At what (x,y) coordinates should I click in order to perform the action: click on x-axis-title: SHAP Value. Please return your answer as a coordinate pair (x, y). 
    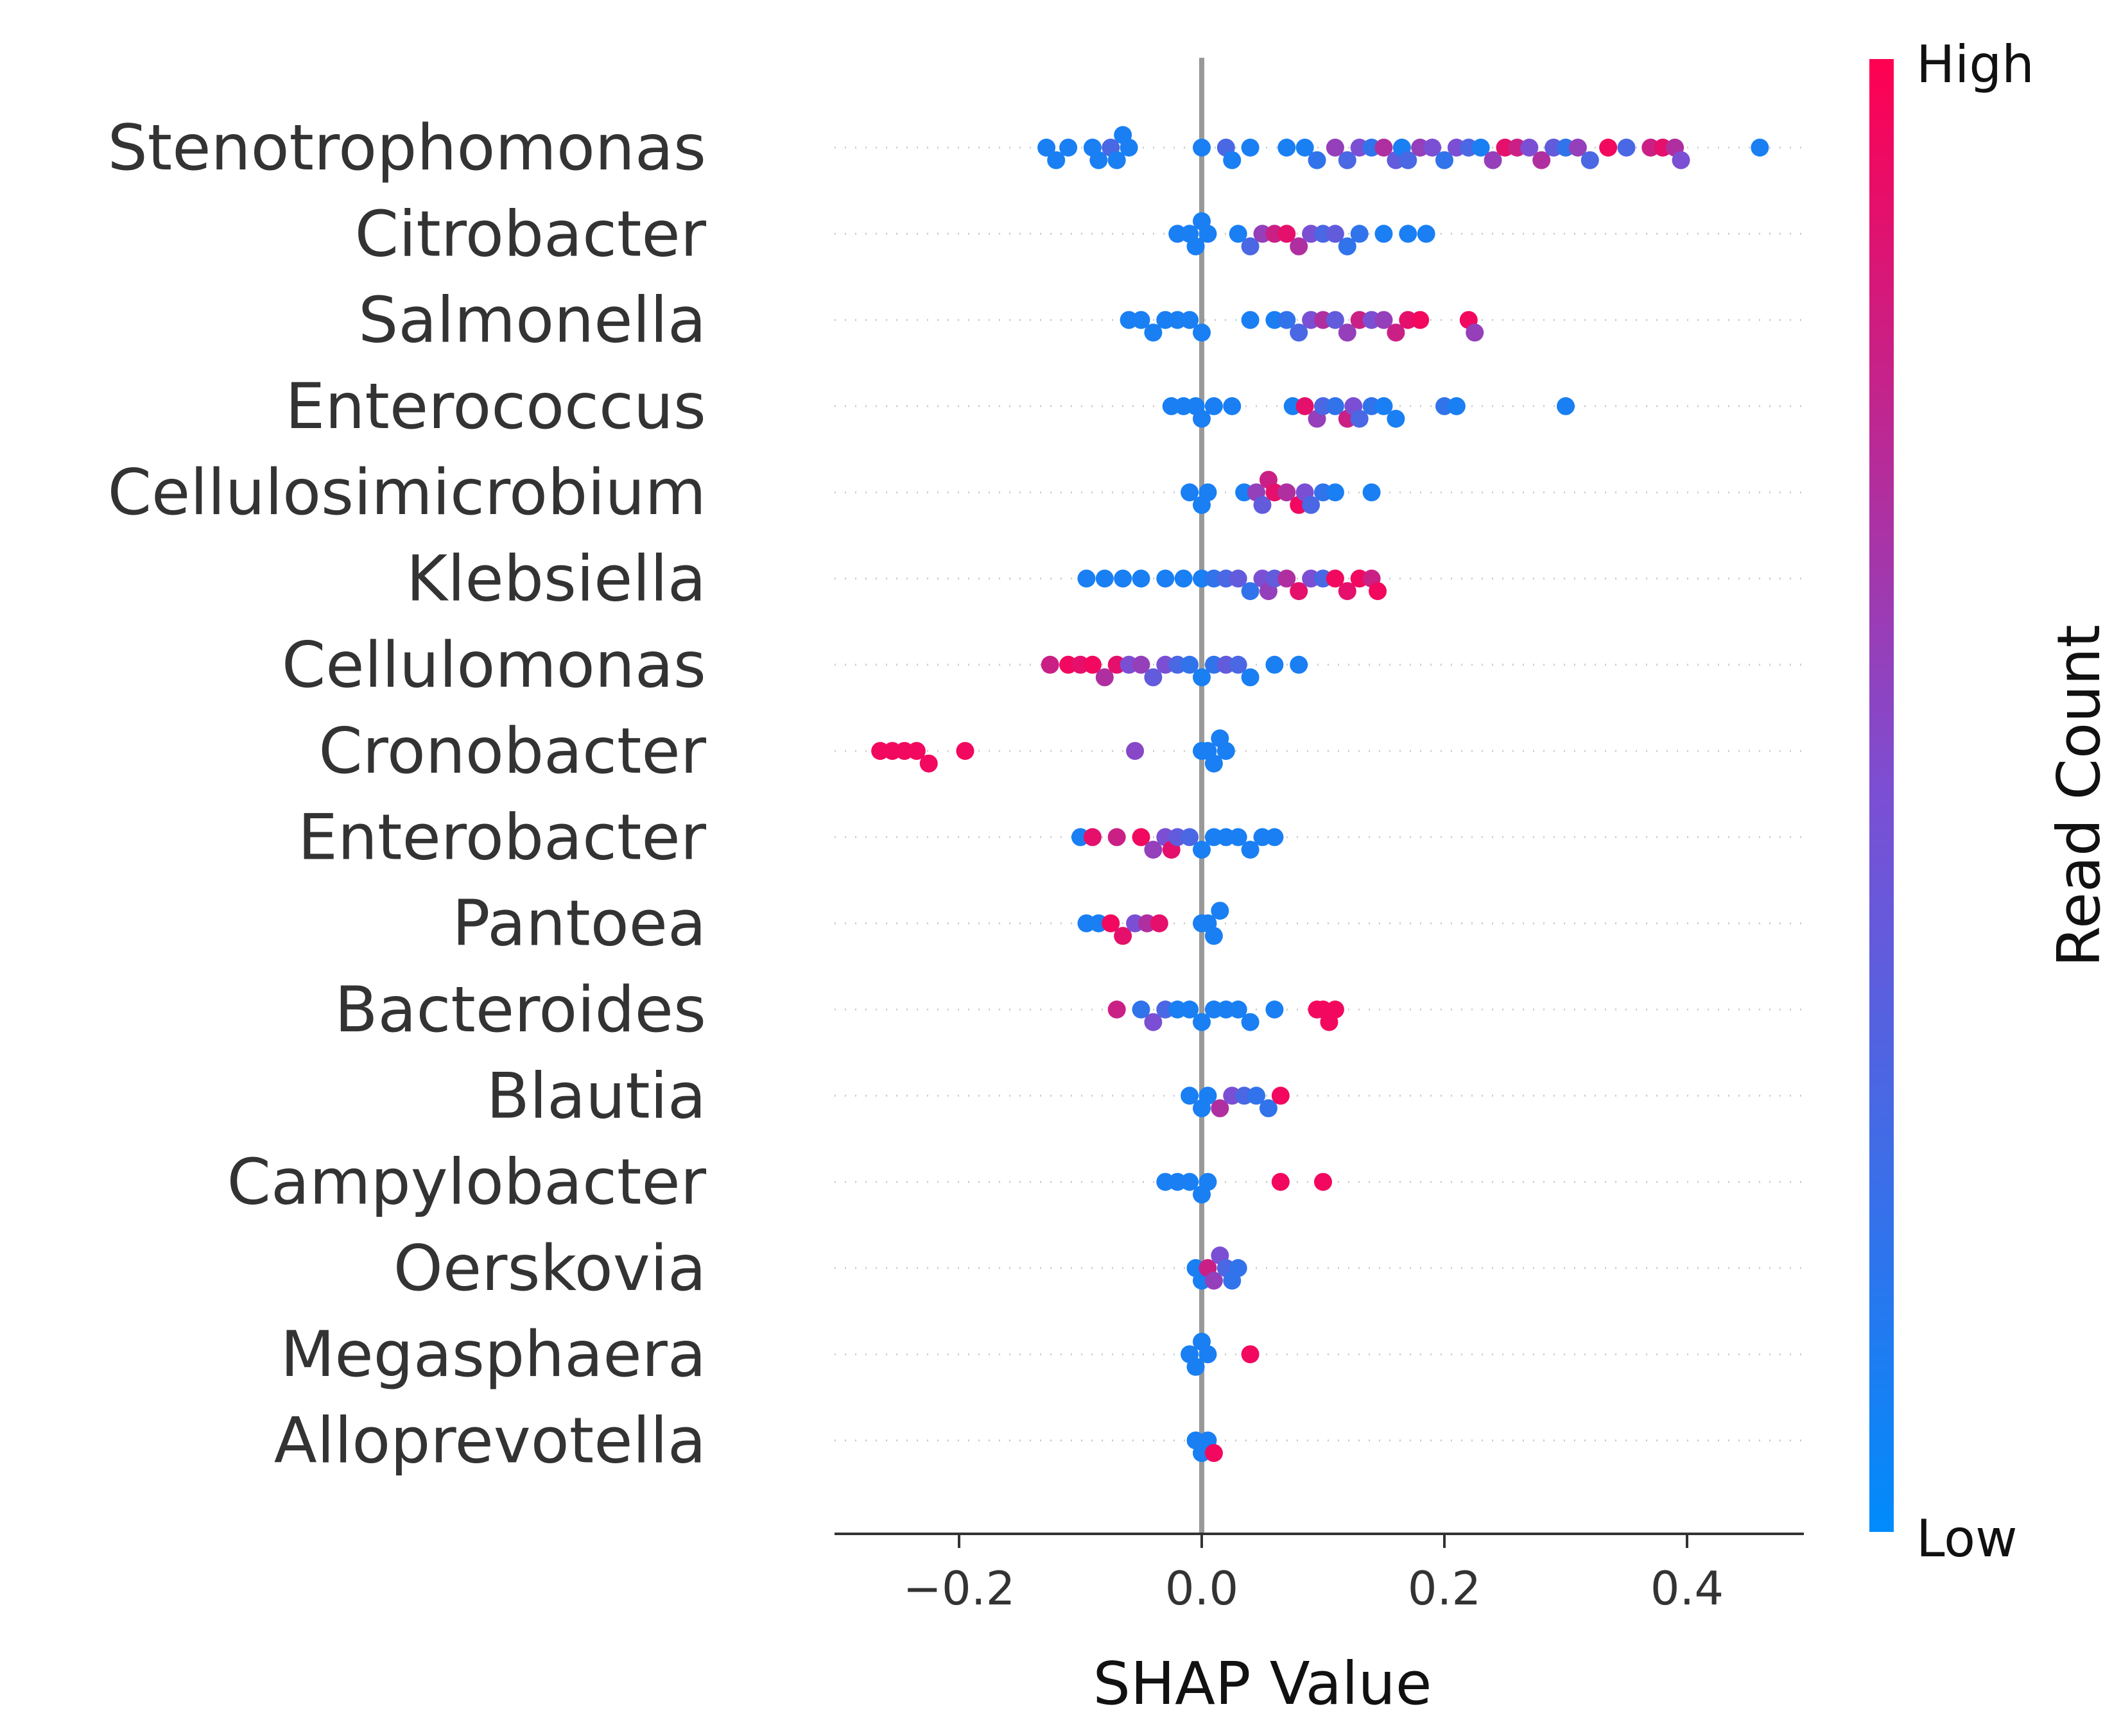
    Looking at the image, I should click on (1262, 1683).